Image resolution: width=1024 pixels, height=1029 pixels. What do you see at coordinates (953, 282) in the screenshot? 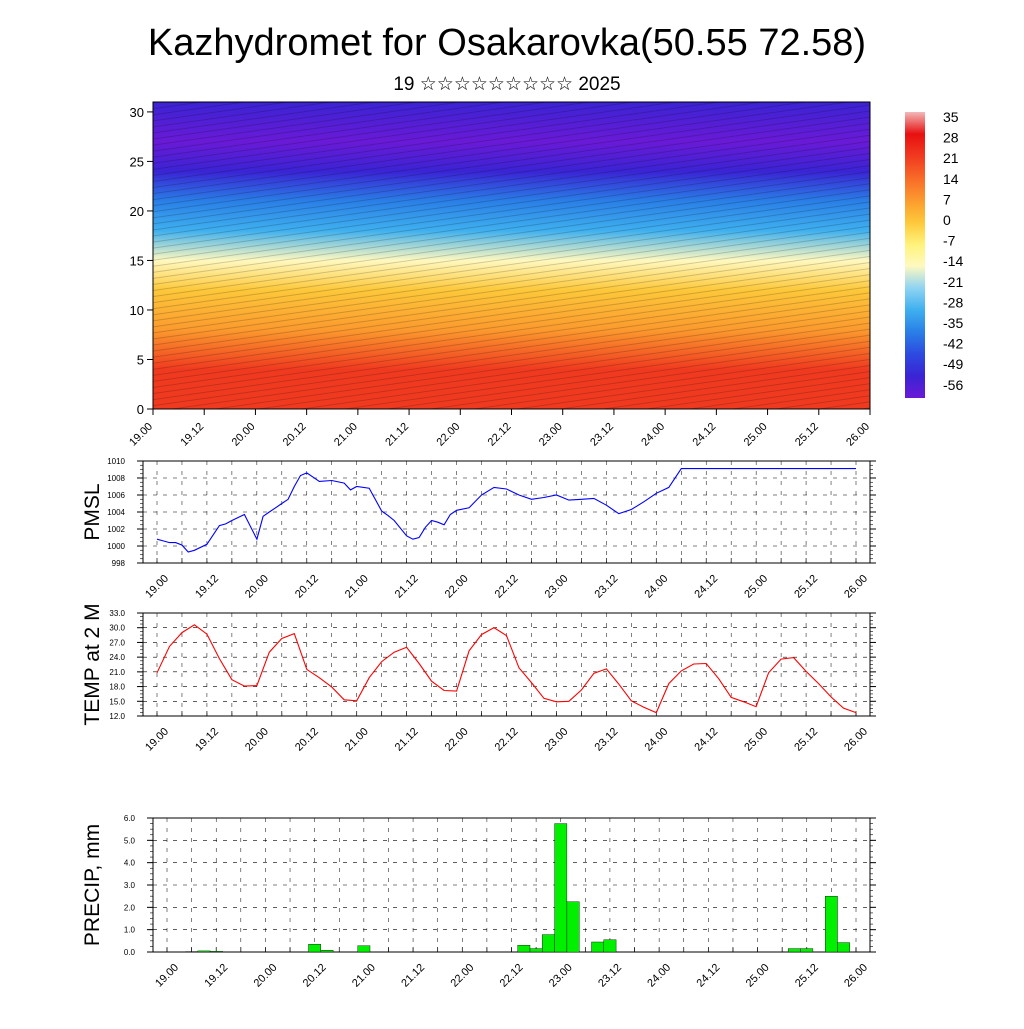
I see `colorbar-label: -21` at bounding box center [953, 282].